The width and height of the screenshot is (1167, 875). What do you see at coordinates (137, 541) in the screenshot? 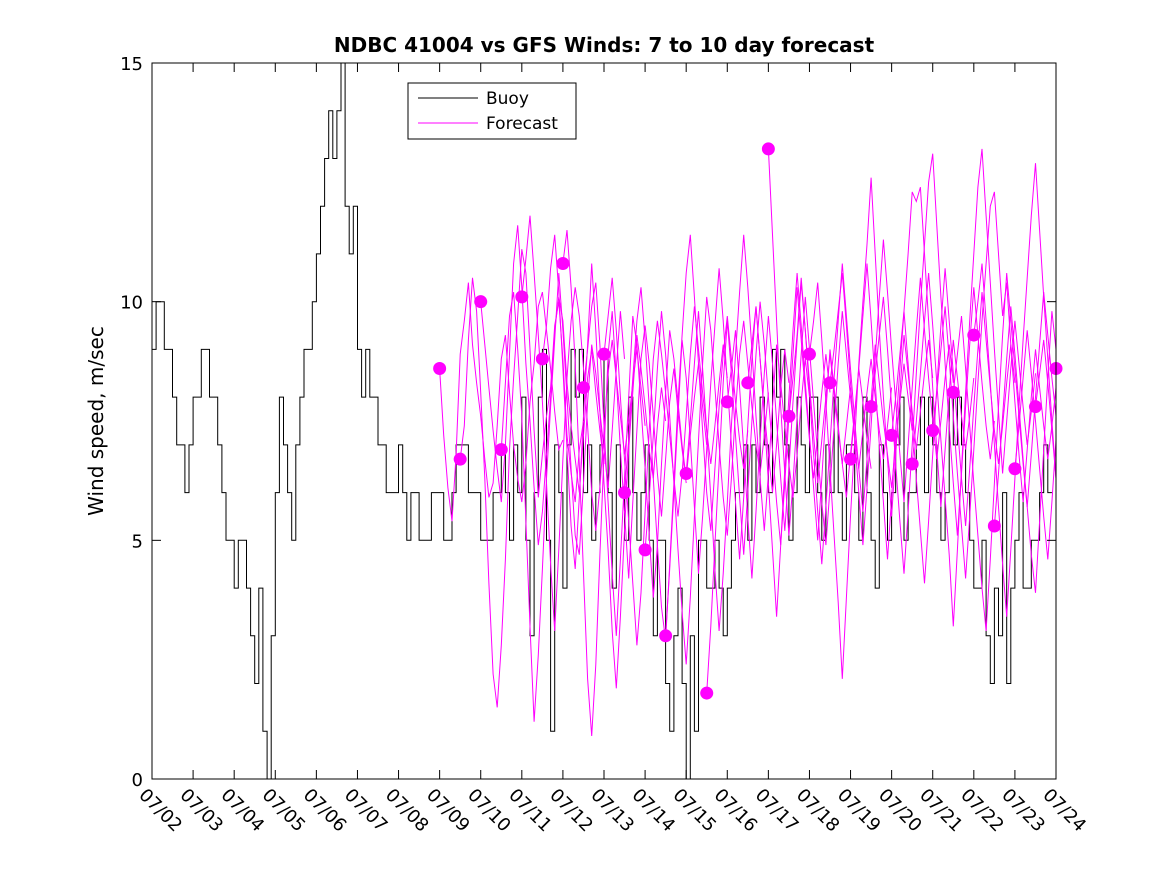
I see `y-tick-label: 5` at bounding box center [137, 541].